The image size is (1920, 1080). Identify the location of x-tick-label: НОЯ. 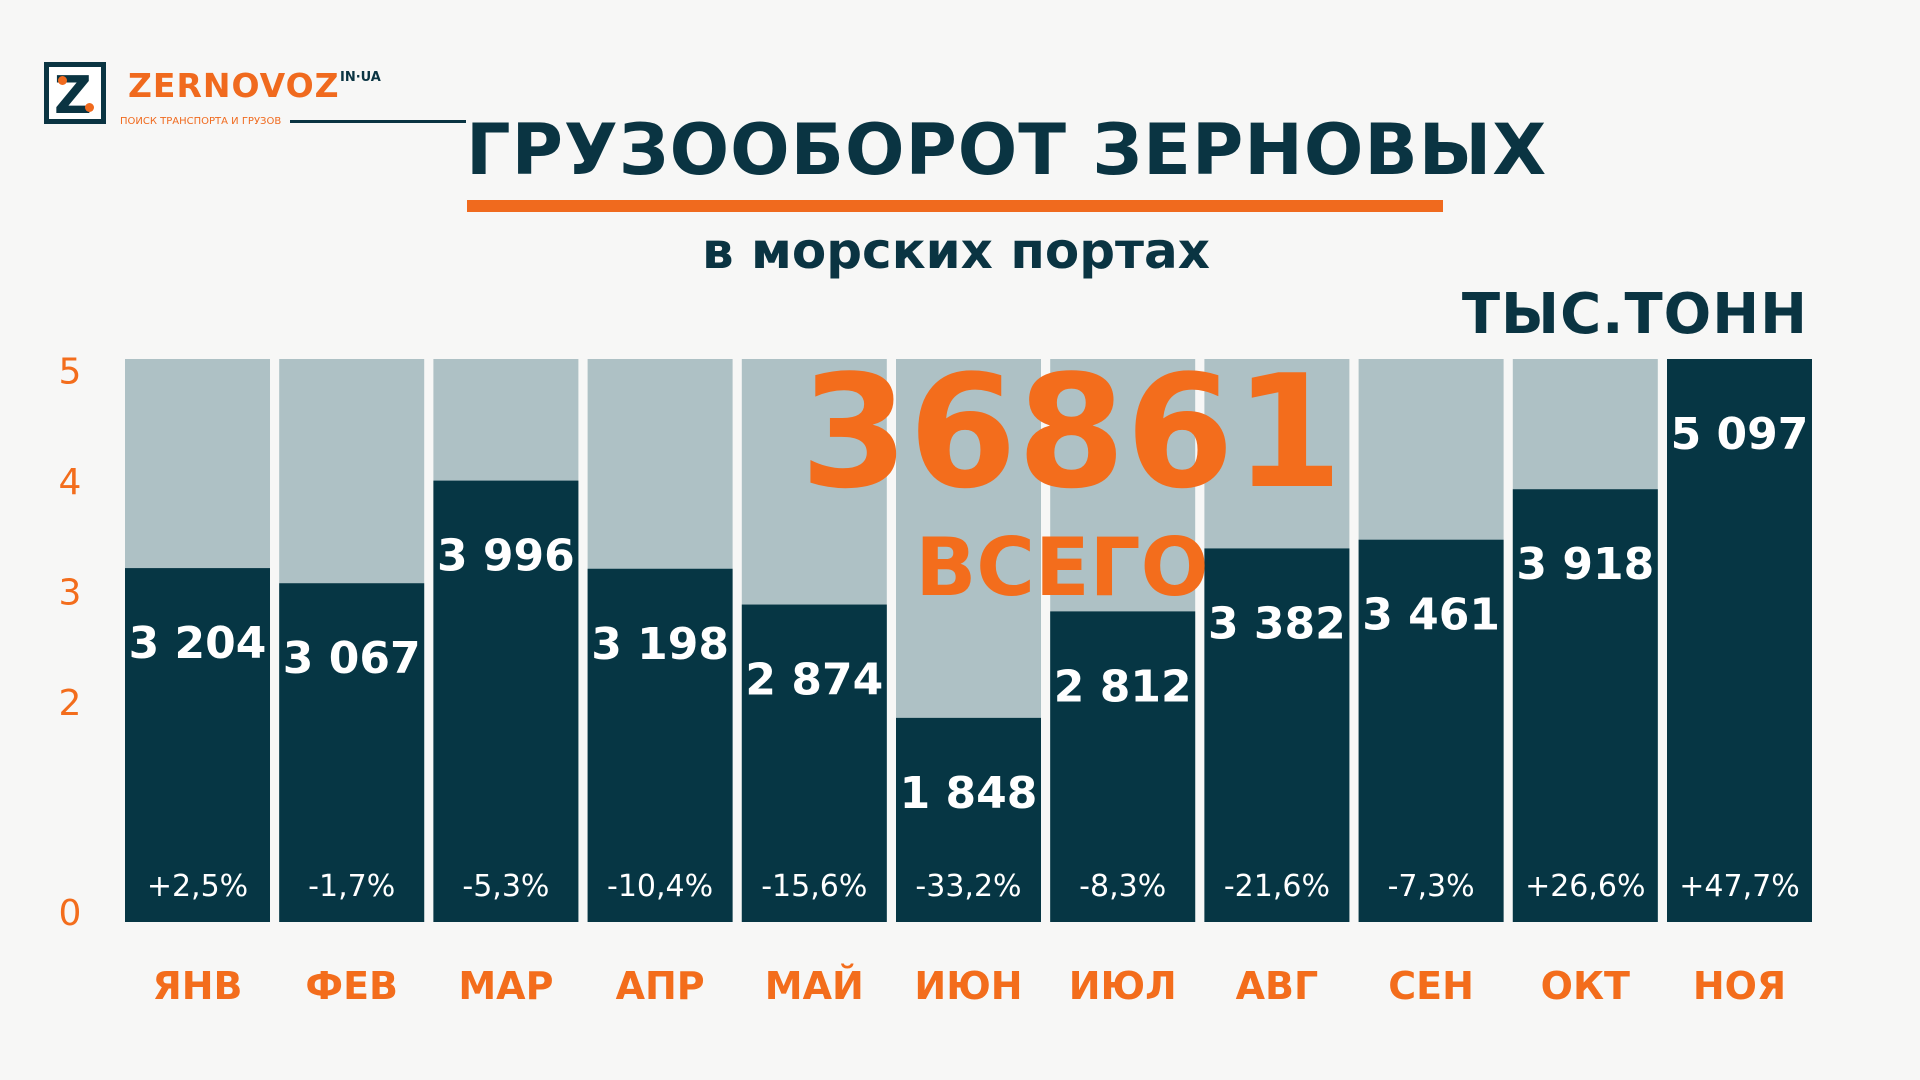
(1739, 986).